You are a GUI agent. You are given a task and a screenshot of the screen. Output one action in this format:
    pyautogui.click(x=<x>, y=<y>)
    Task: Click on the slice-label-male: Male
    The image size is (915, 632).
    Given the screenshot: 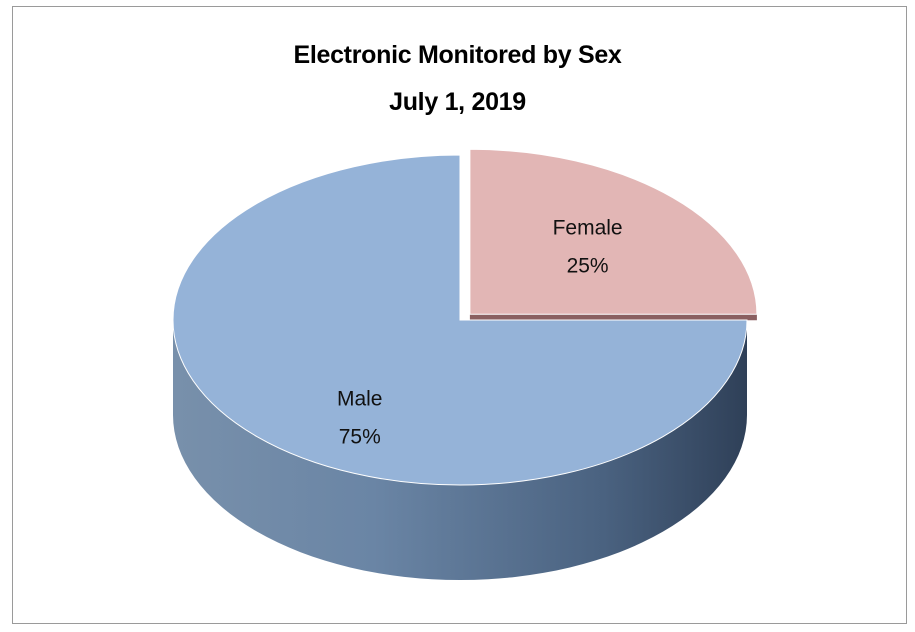 What is the action you would take?
    pyautogui.click(x=360, y=399)
    